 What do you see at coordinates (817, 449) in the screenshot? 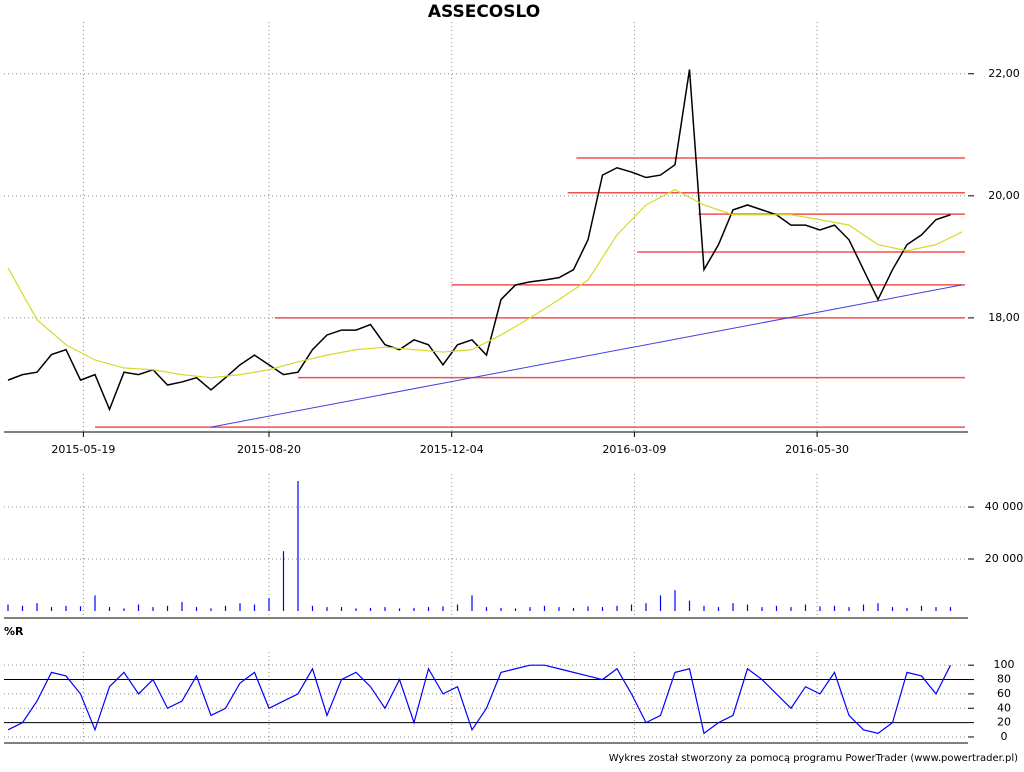
I see `x-tick-label: 2016-05-30` at bounding box center [817, 449].